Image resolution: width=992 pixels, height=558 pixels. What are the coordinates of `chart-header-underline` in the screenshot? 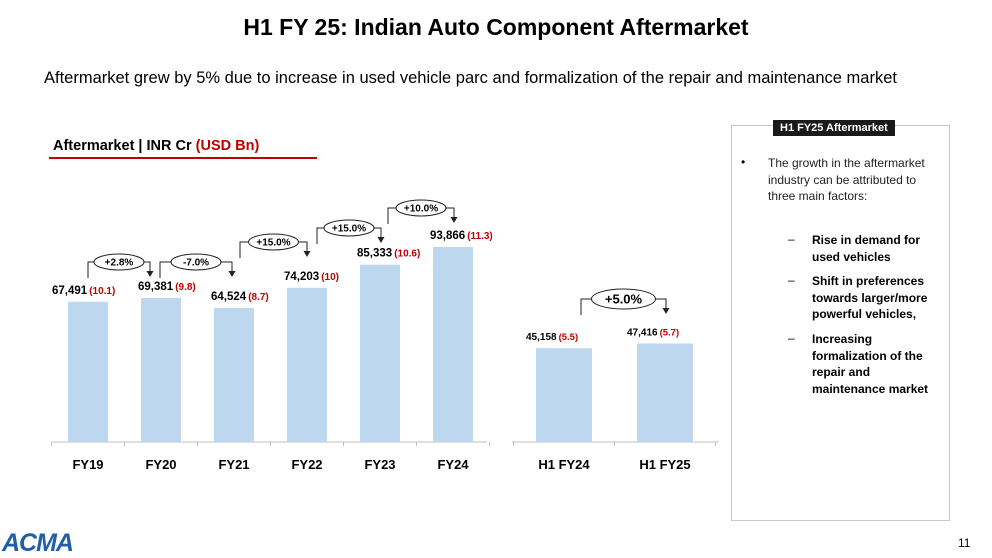 It's located at (183, 158).